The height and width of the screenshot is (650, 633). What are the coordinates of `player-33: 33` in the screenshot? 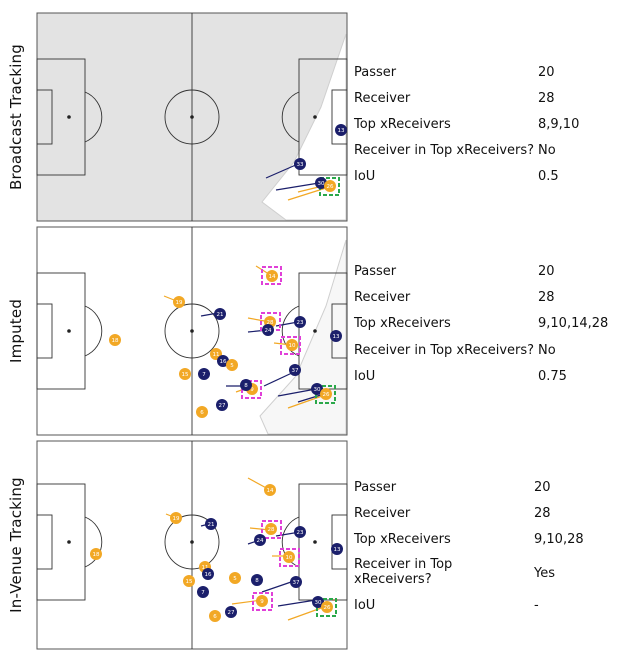 It's located at (300, 164).